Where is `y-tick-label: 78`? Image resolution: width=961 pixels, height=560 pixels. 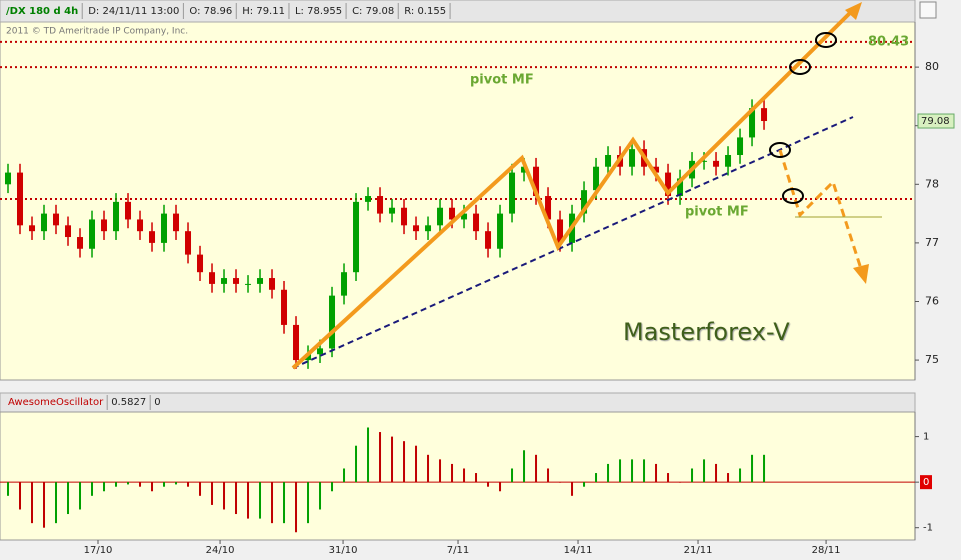
y-tick-label: 78 is located at coordinates (932, 183).